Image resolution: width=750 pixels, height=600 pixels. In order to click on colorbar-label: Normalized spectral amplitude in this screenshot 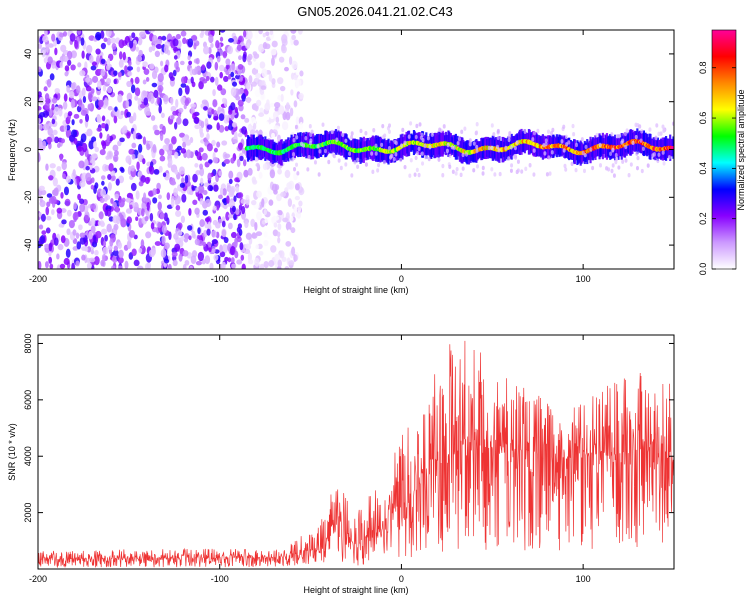, I will do `click(741, 149)`.